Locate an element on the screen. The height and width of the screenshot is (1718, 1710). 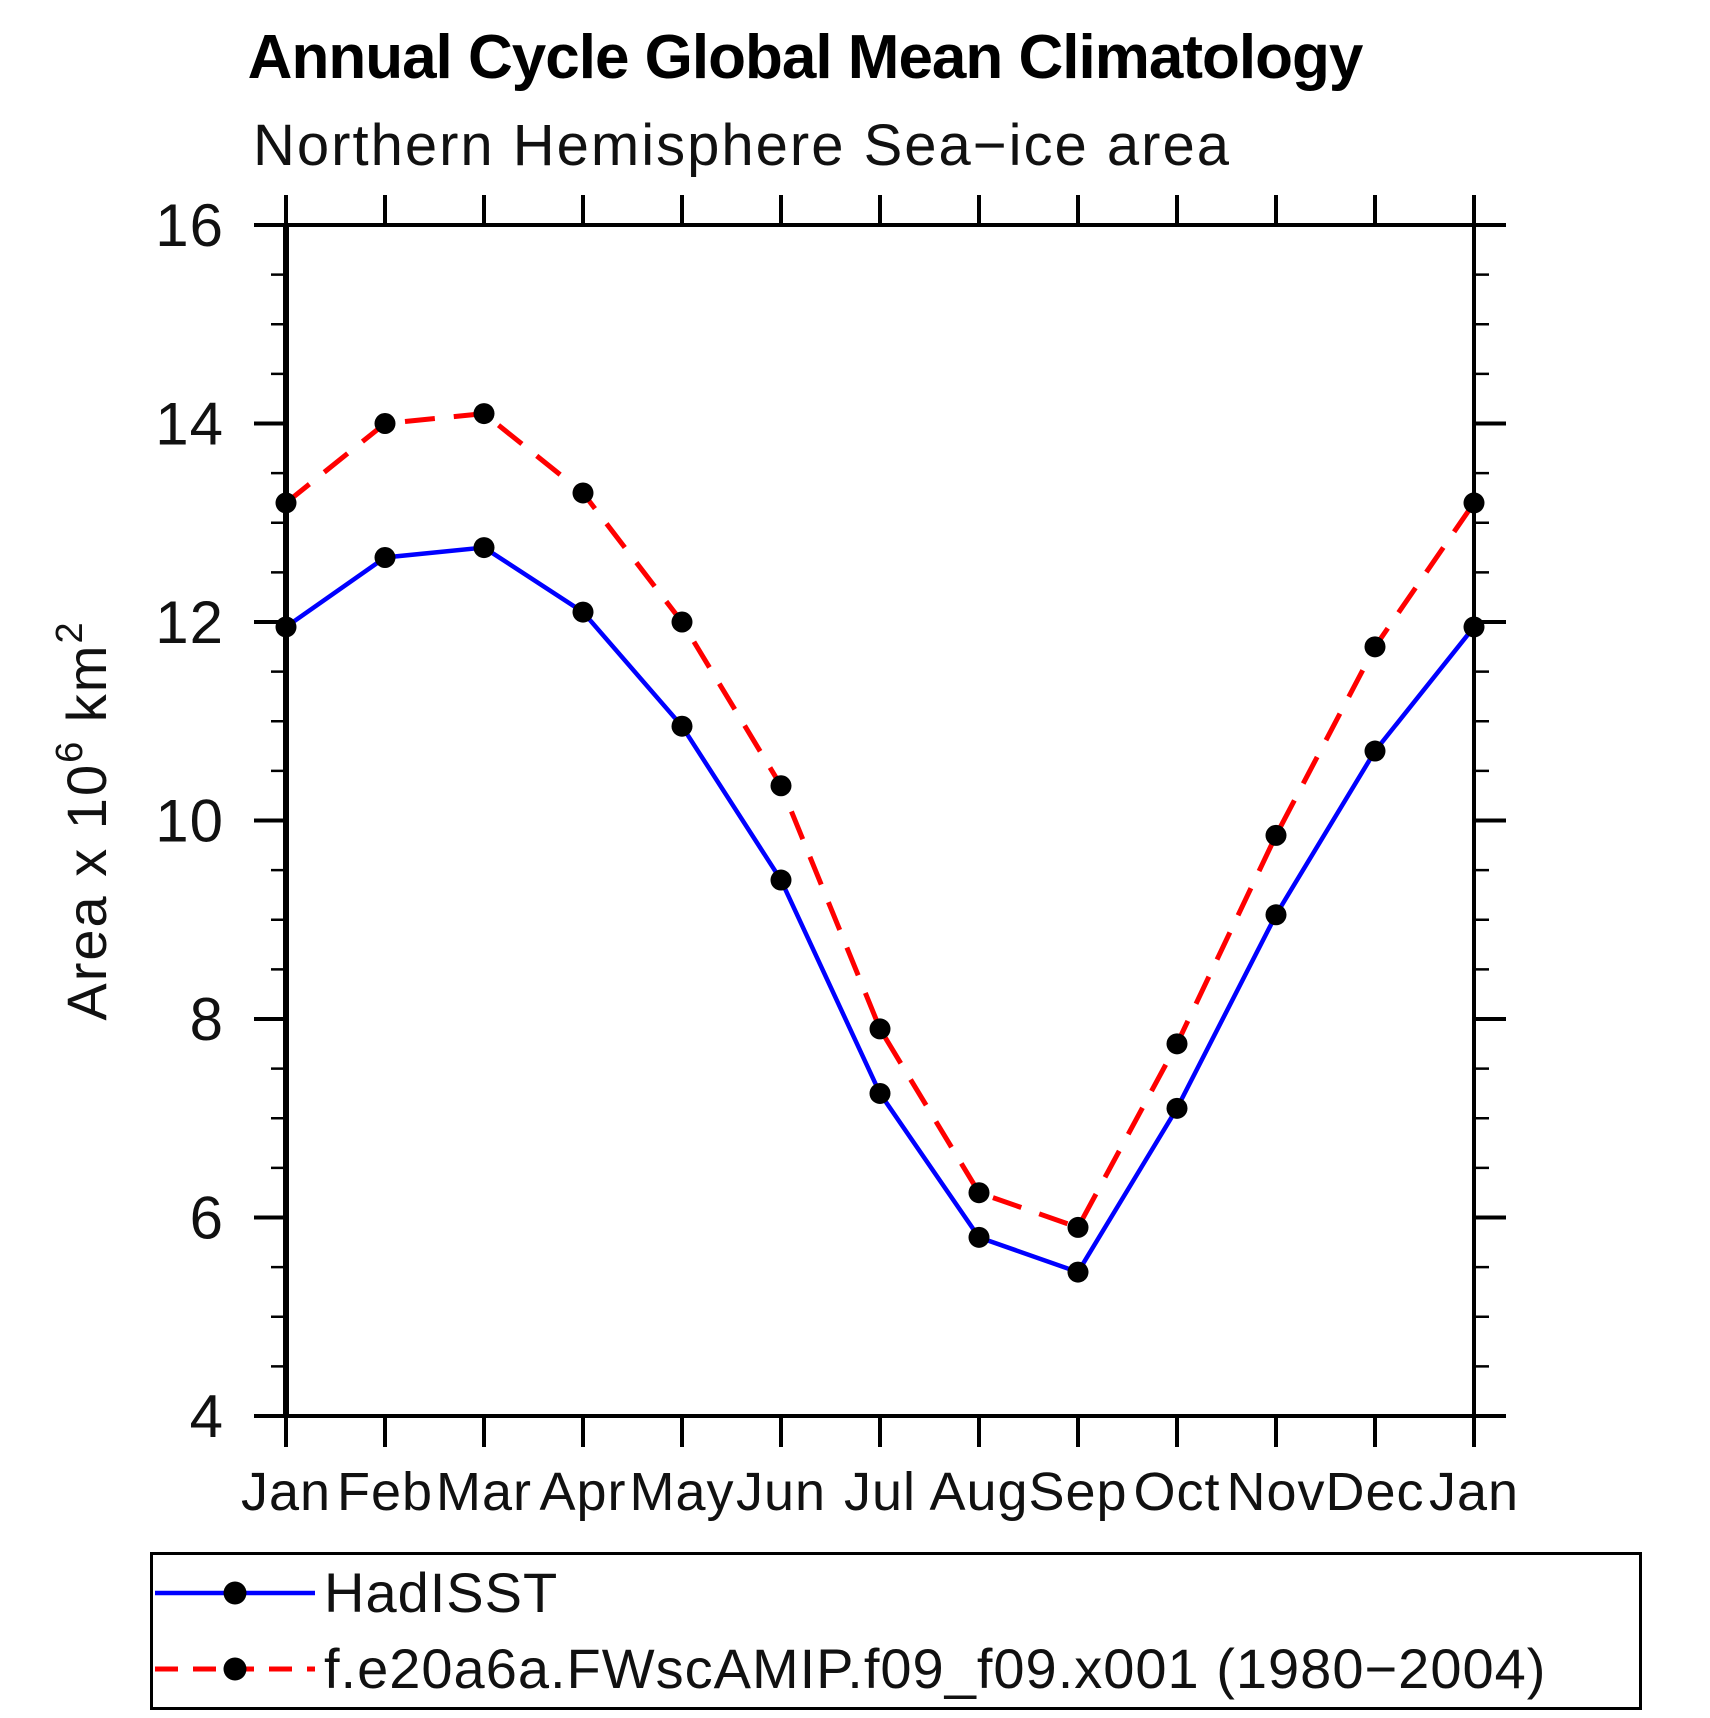
chart-subtitle: Northern Hemisphere Sea−ice area is located at coordinates (742, 145).